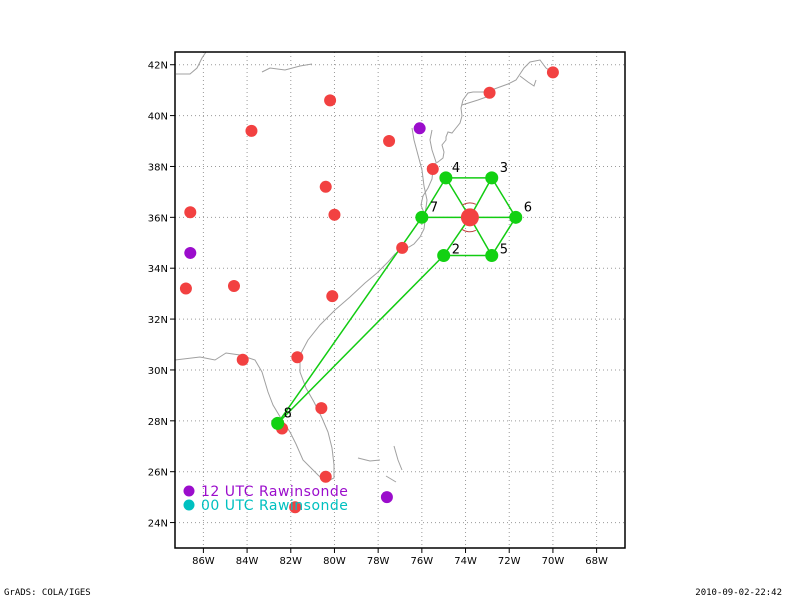  I want to click on lon-tick-label: 76W, so click(422, 561).